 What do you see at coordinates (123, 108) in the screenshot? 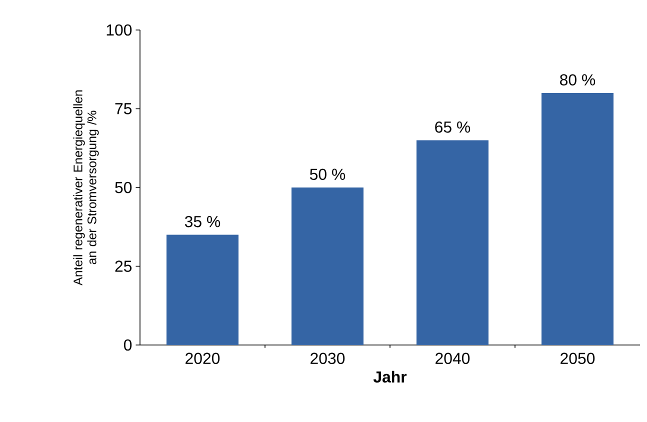
I see `y-tick-label: 75` at bounding box center [123, 108].